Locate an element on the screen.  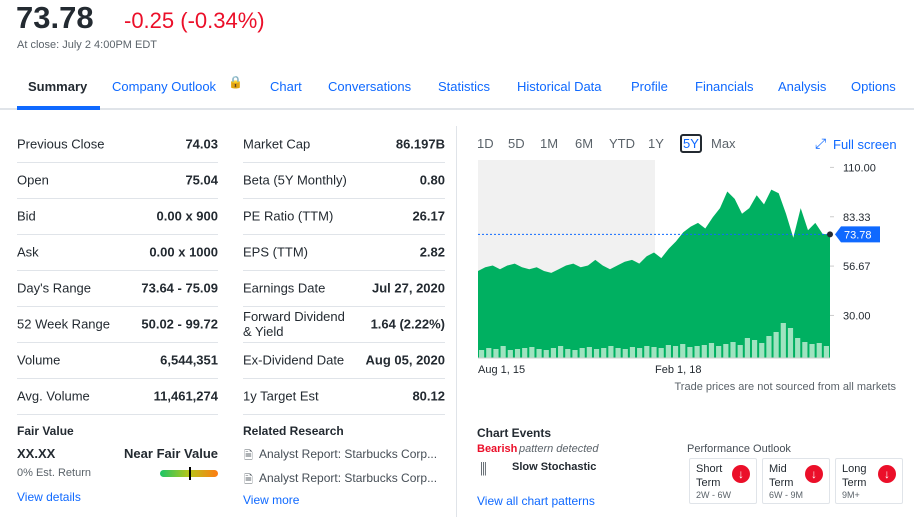
range-button: 1D is located at coordinates (485, 143).